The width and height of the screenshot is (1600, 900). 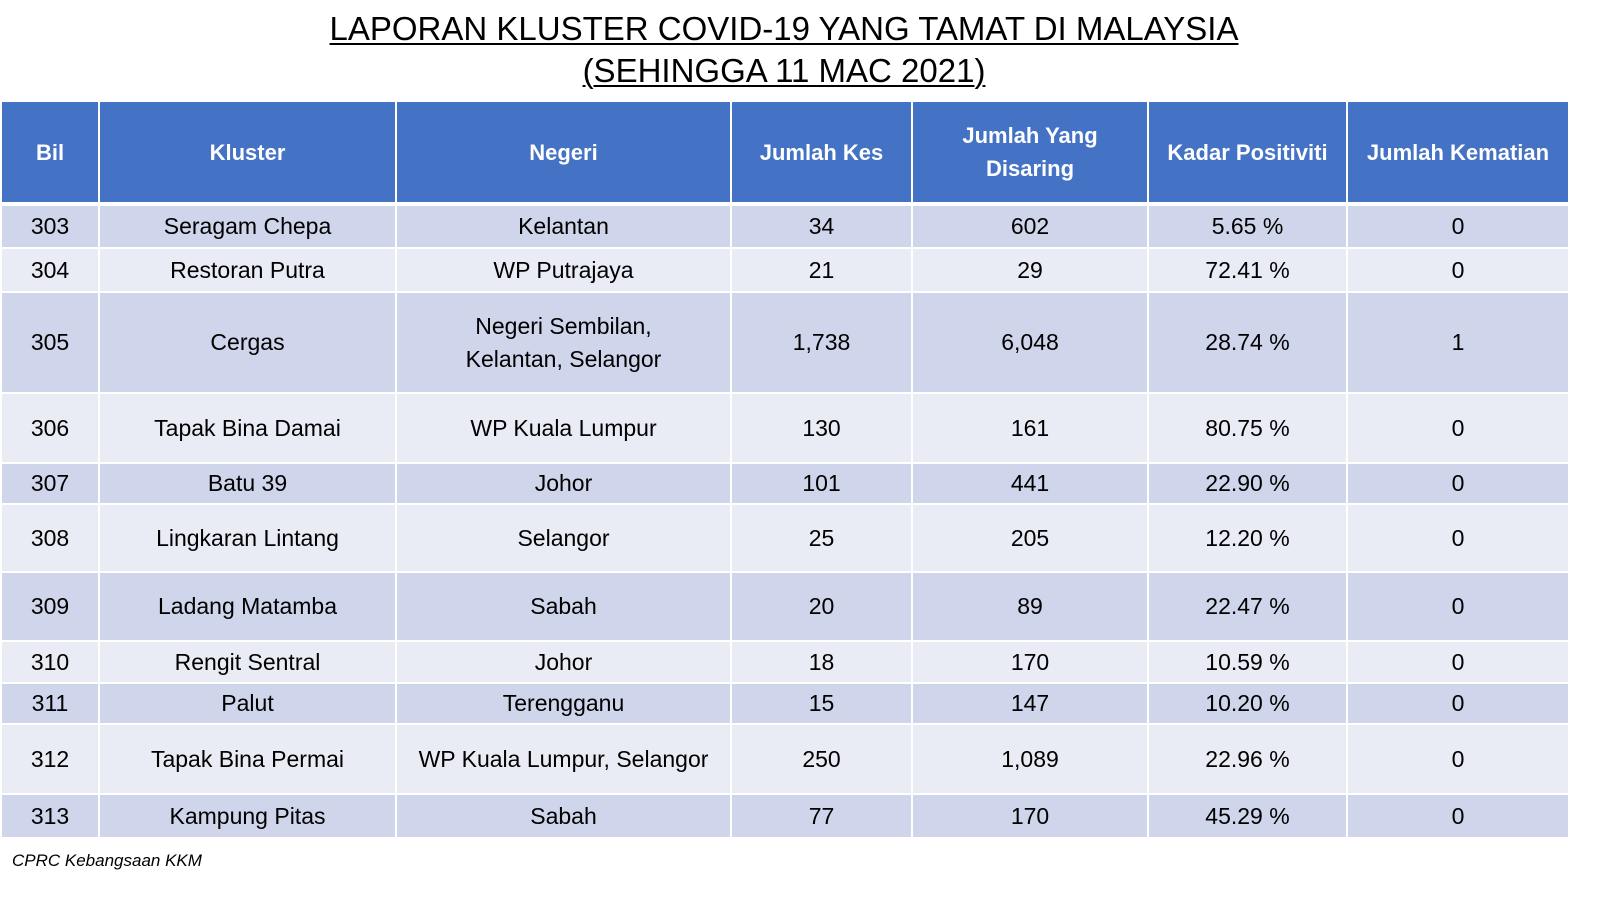 I want to click on cell-negeri-line2: Kelantan, Selangor, so click(x=563, y=358).